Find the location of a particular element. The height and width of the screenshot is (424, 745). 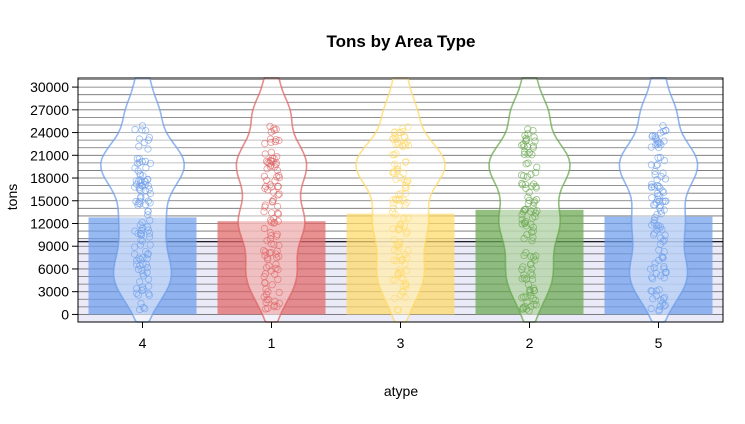

y-tick-label: 6000 is located at coordinates (53, 269).